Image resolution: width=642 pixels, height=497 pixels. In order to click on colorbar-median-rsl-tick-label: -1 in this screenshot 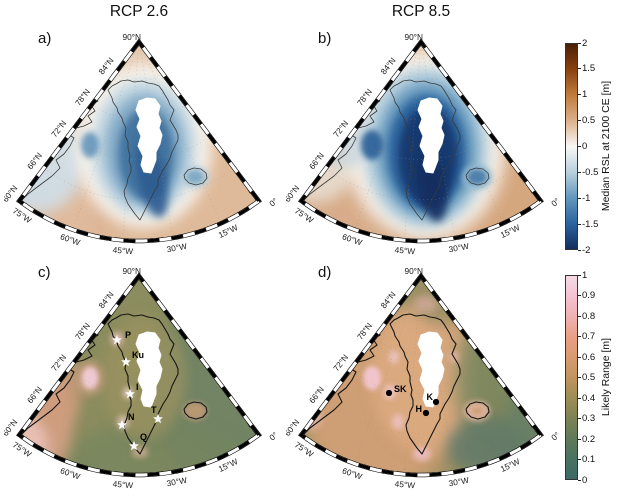, I will do `click(586, 198)`.